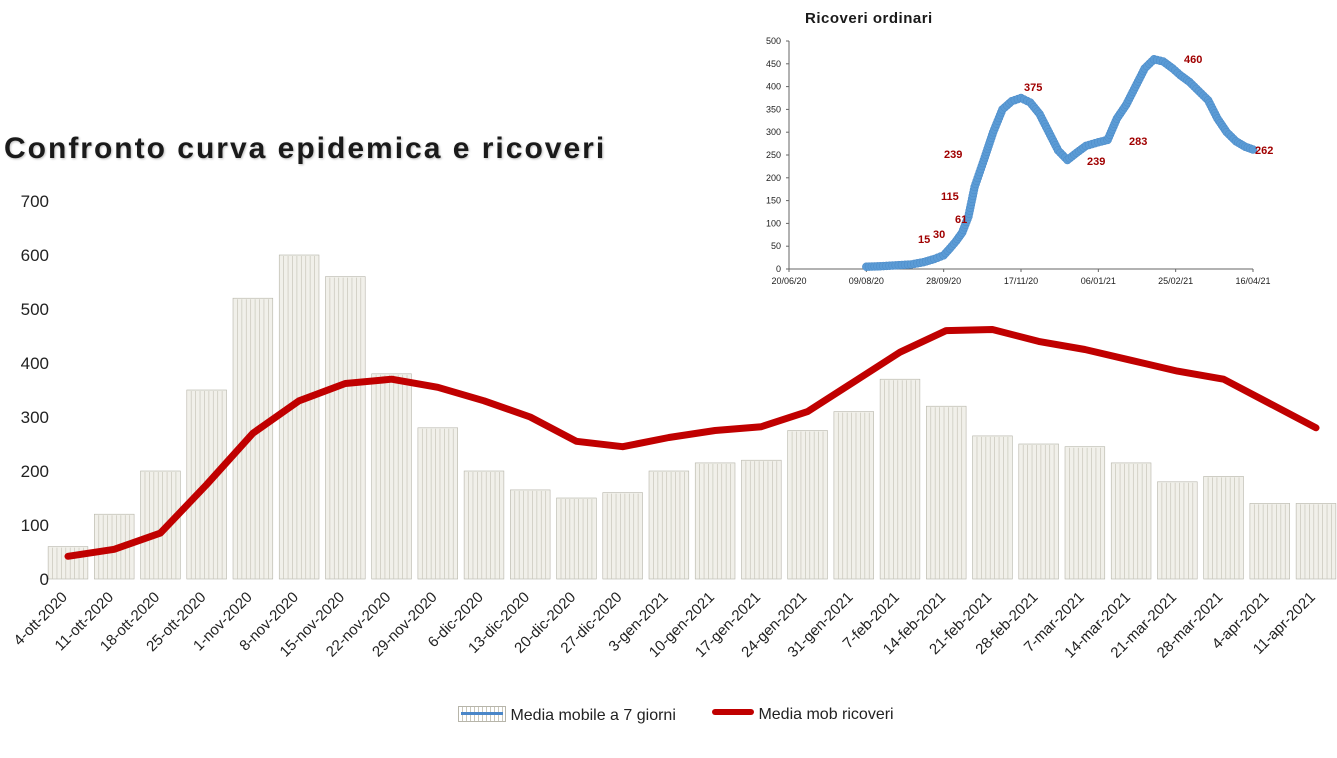 This screenshot has width=1337, height=758. I want to click on inset-chart-title: Ricoveri ordinari, so click(869, 18).